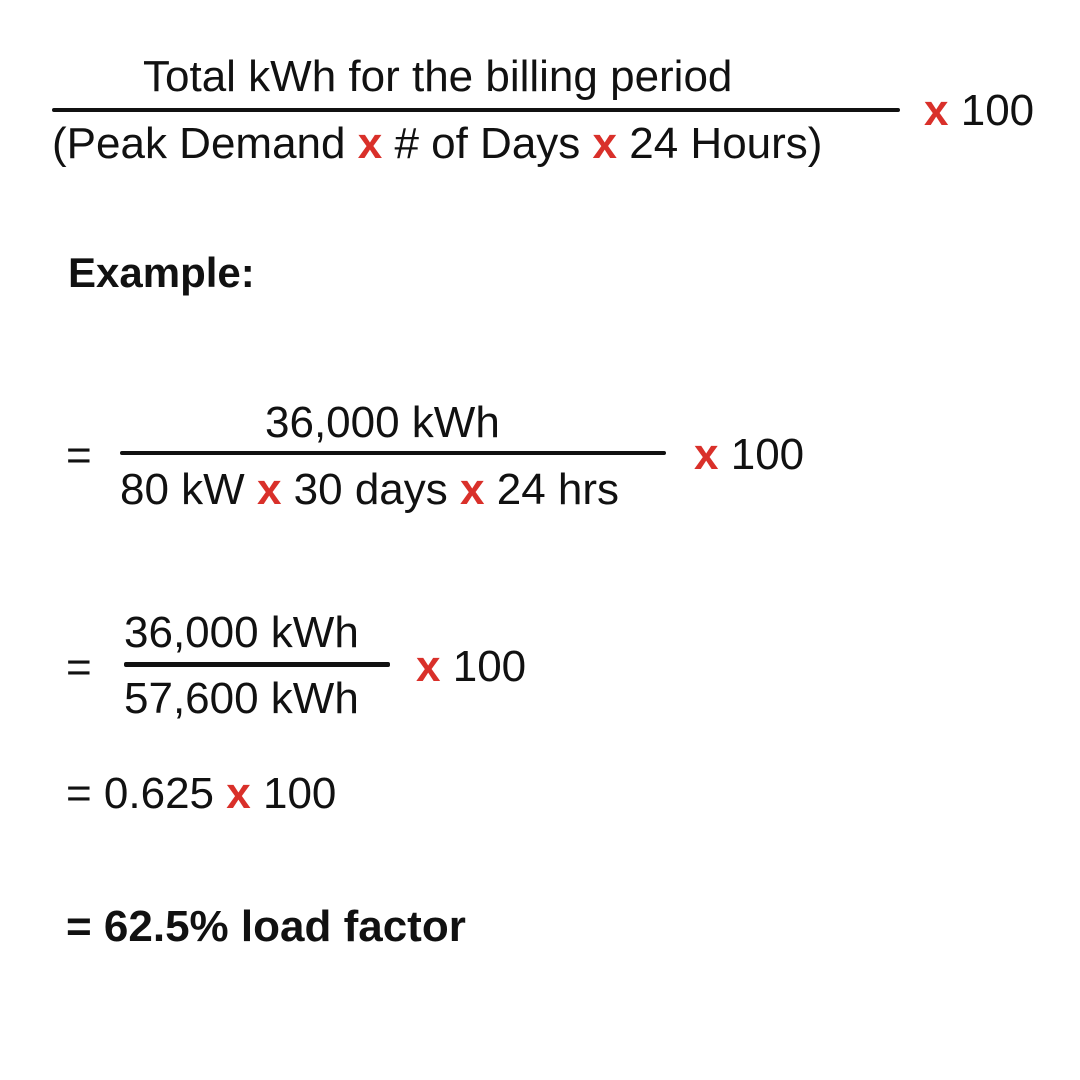  I want to click on example-heading: Example:, so click(161, 272).